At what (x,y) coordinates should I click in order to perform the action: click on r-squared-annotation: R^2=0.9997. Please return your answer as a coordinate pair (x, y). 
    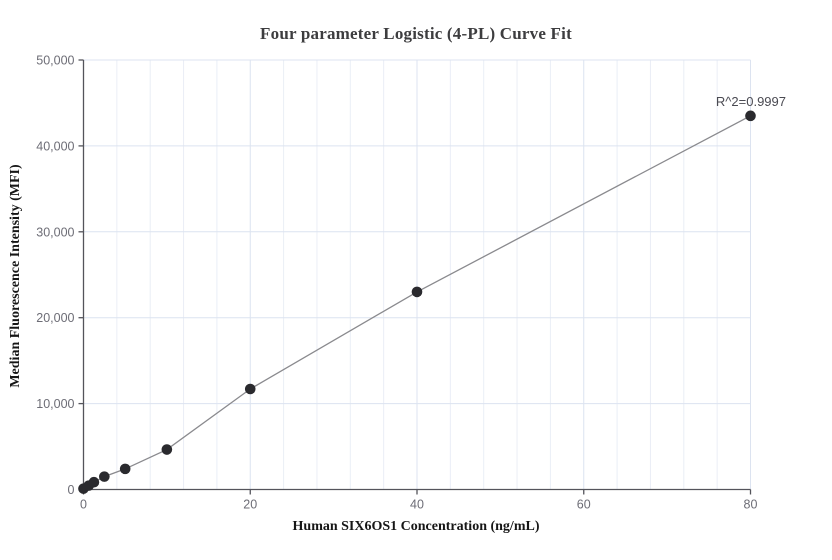
    Looking at the image, I should click on (750, 101).